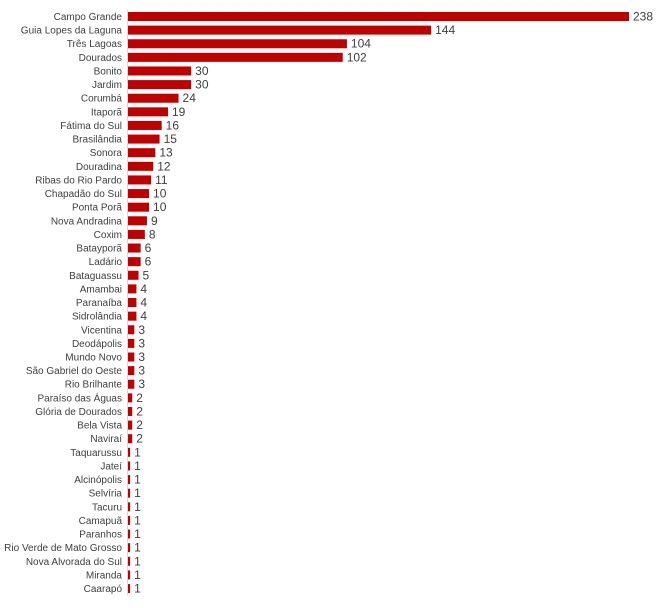 This screenshot has width=665, height=608. Describe the element at coordinates (101, 521) in the screenshot. I see `category-label: Camapuã` at that location.